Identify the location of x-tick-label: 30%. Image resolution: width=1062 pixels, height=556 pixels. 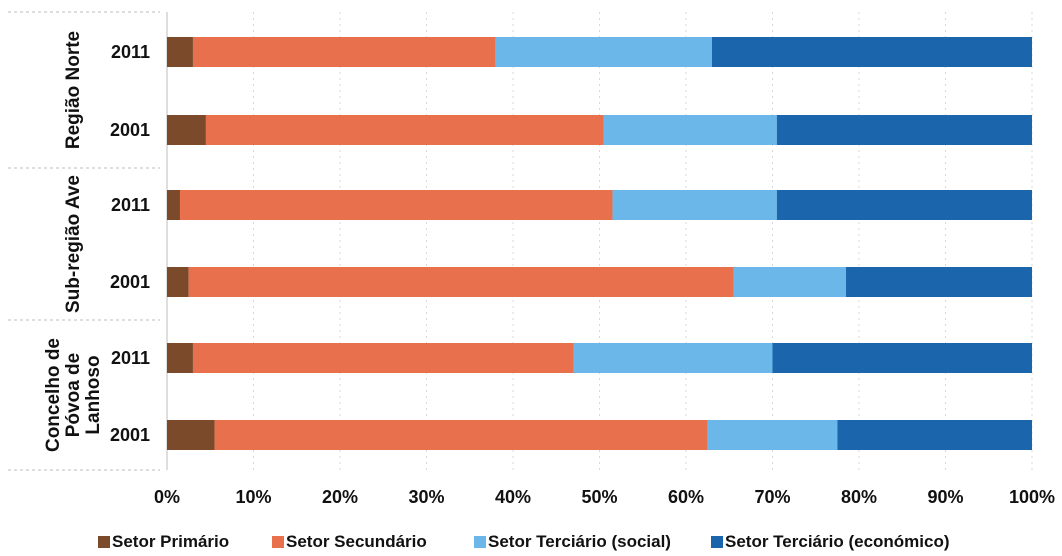
(426, 497).